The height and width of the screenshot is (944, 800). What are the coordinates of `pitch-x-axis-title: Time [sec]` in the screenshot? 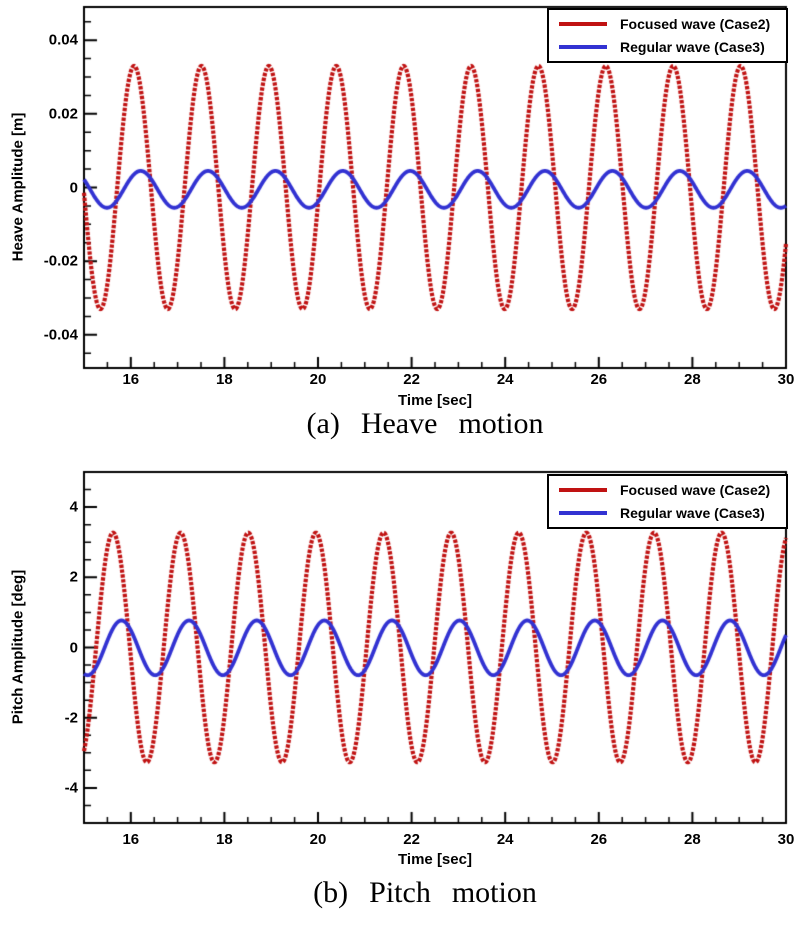 It's located at (435, 859).